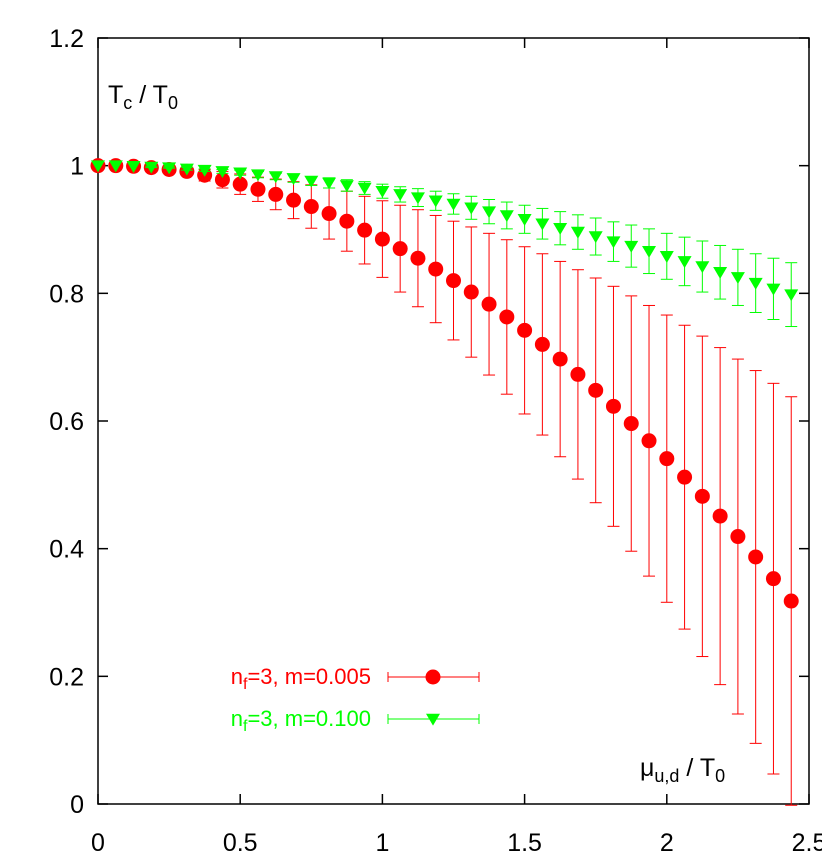 The height and width of the screenshot is (867, 822). I want to click on y-tick-label: 0, so click(77, 805).